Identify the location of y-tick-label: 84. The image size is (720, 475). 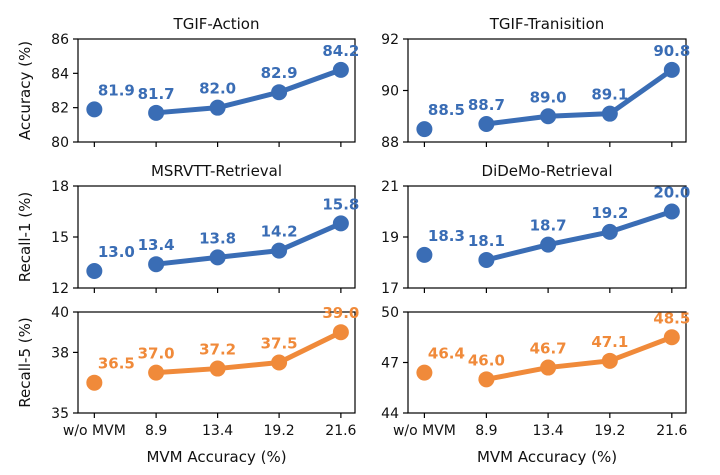
(60, 74).